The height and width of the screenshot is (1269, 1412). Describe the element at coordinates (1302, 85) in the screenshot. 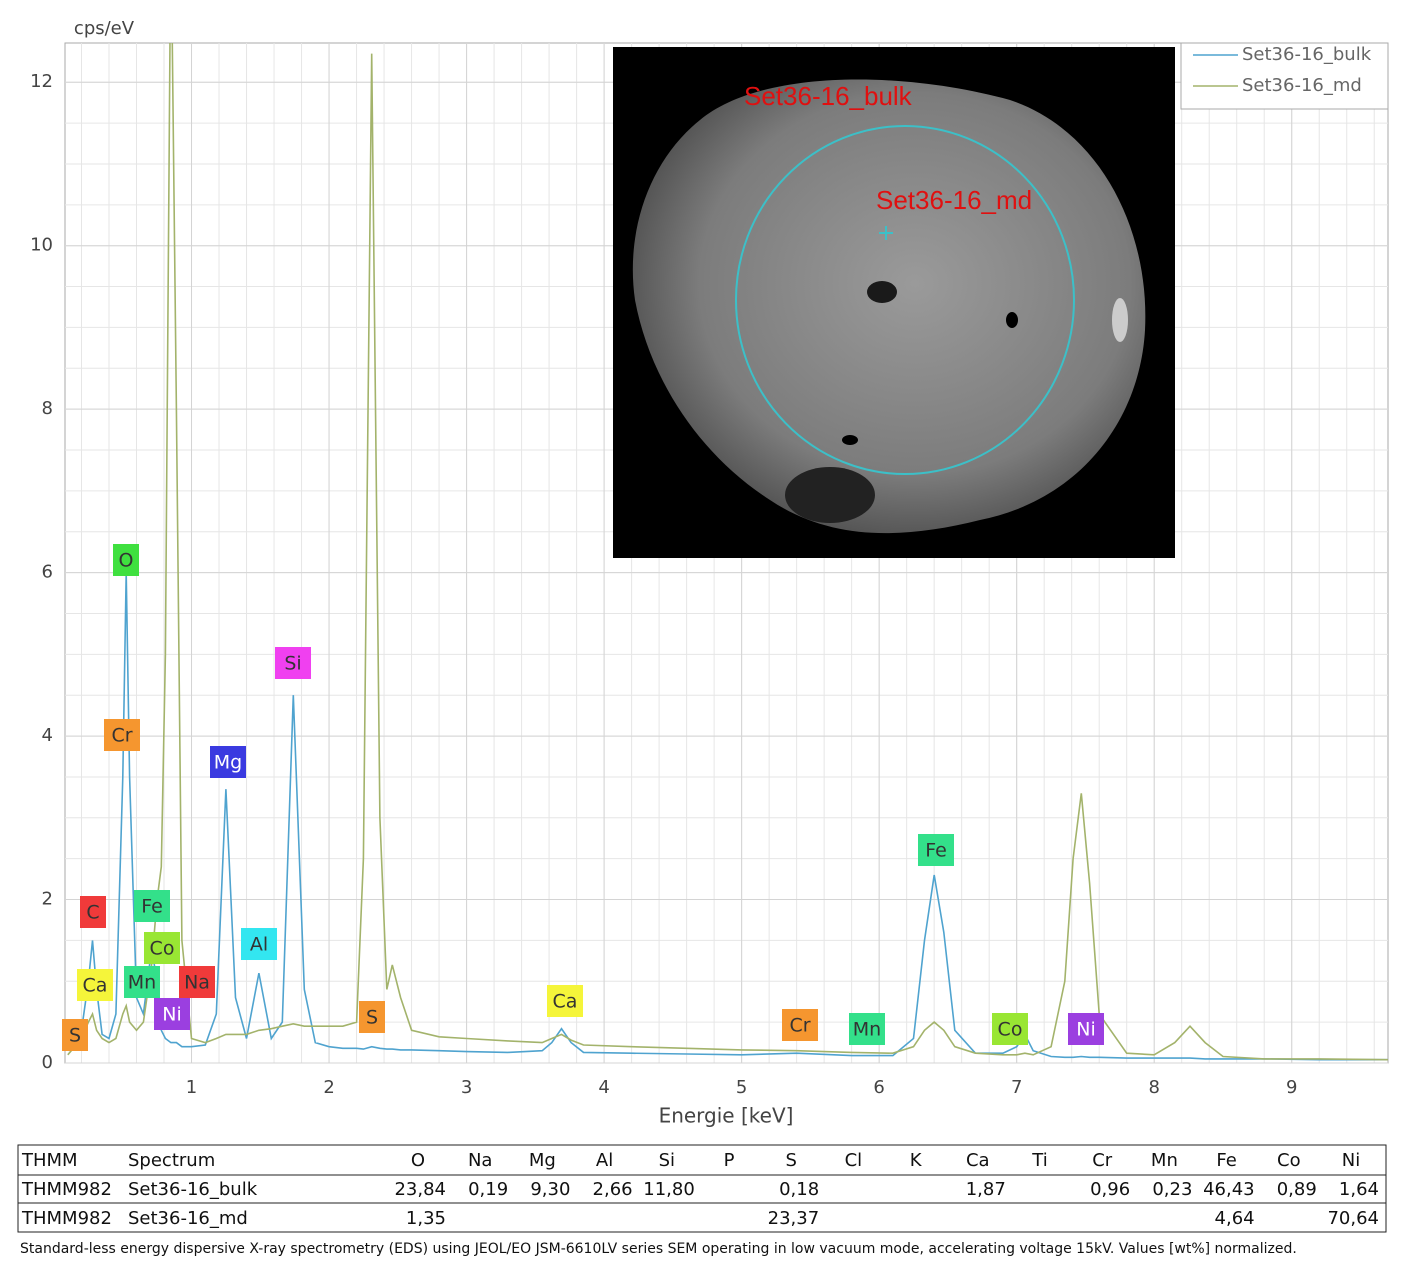

I see `legend-label: Set36-16_md` at that location.